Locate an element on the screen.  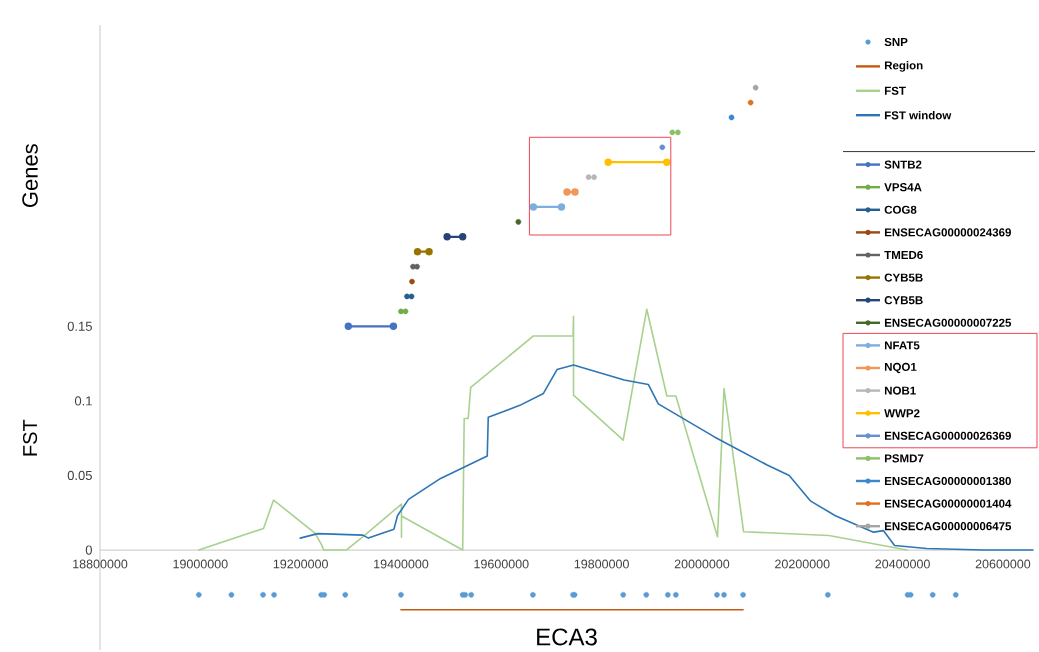
x-tick-label: 19200000 is located at coordinates (300, 564).